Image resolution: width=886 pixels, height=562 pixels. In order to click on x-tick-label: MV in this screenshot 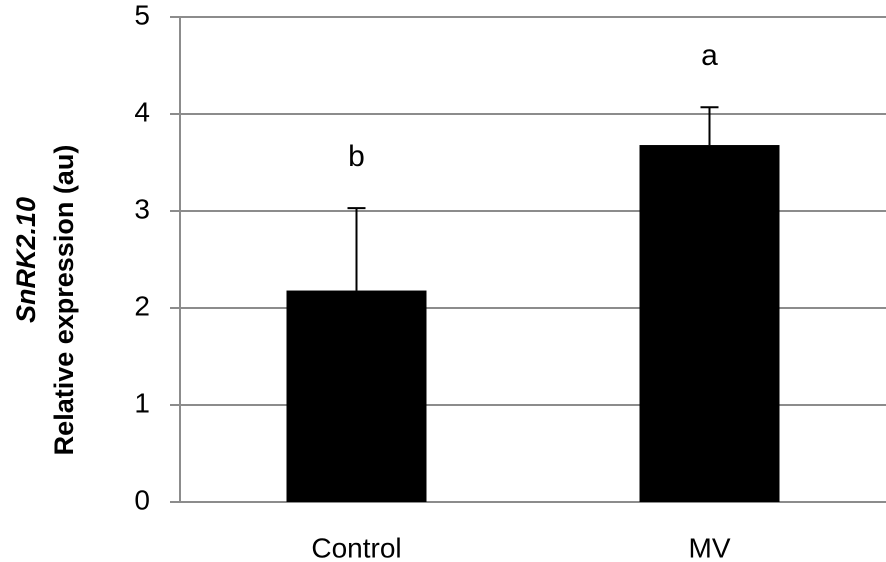, I will do `click(710, 547)`.